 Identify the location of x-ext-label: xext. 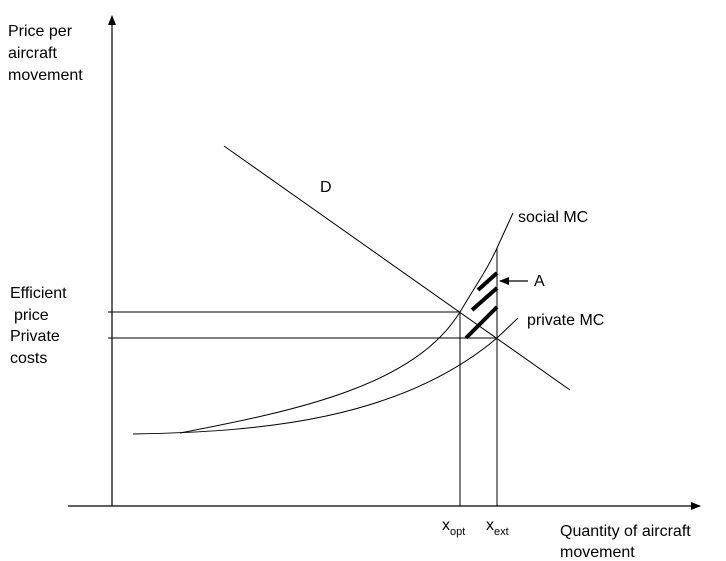
(497, 527).